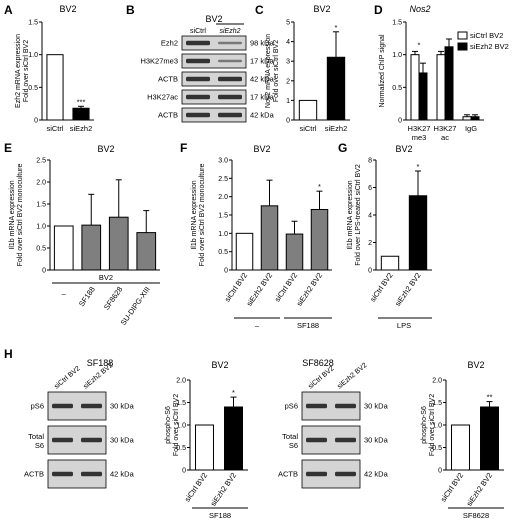  Describe the element at coordinates (257, 325) in the screenshot. I see `chart-f-group-label: –` at that location.